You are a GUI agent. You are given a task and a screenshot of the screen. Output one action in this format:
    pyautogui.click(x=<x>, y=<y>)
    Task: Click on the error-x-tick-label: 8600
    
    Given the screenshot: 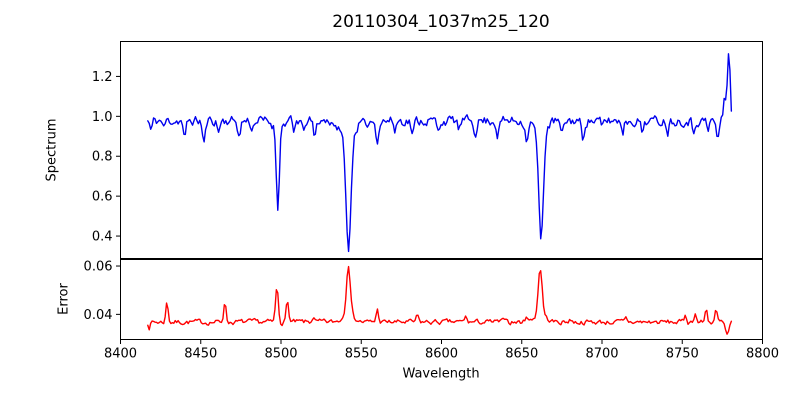 What is the action you would take?
    pyautogui.click(x=441, y=354)
    